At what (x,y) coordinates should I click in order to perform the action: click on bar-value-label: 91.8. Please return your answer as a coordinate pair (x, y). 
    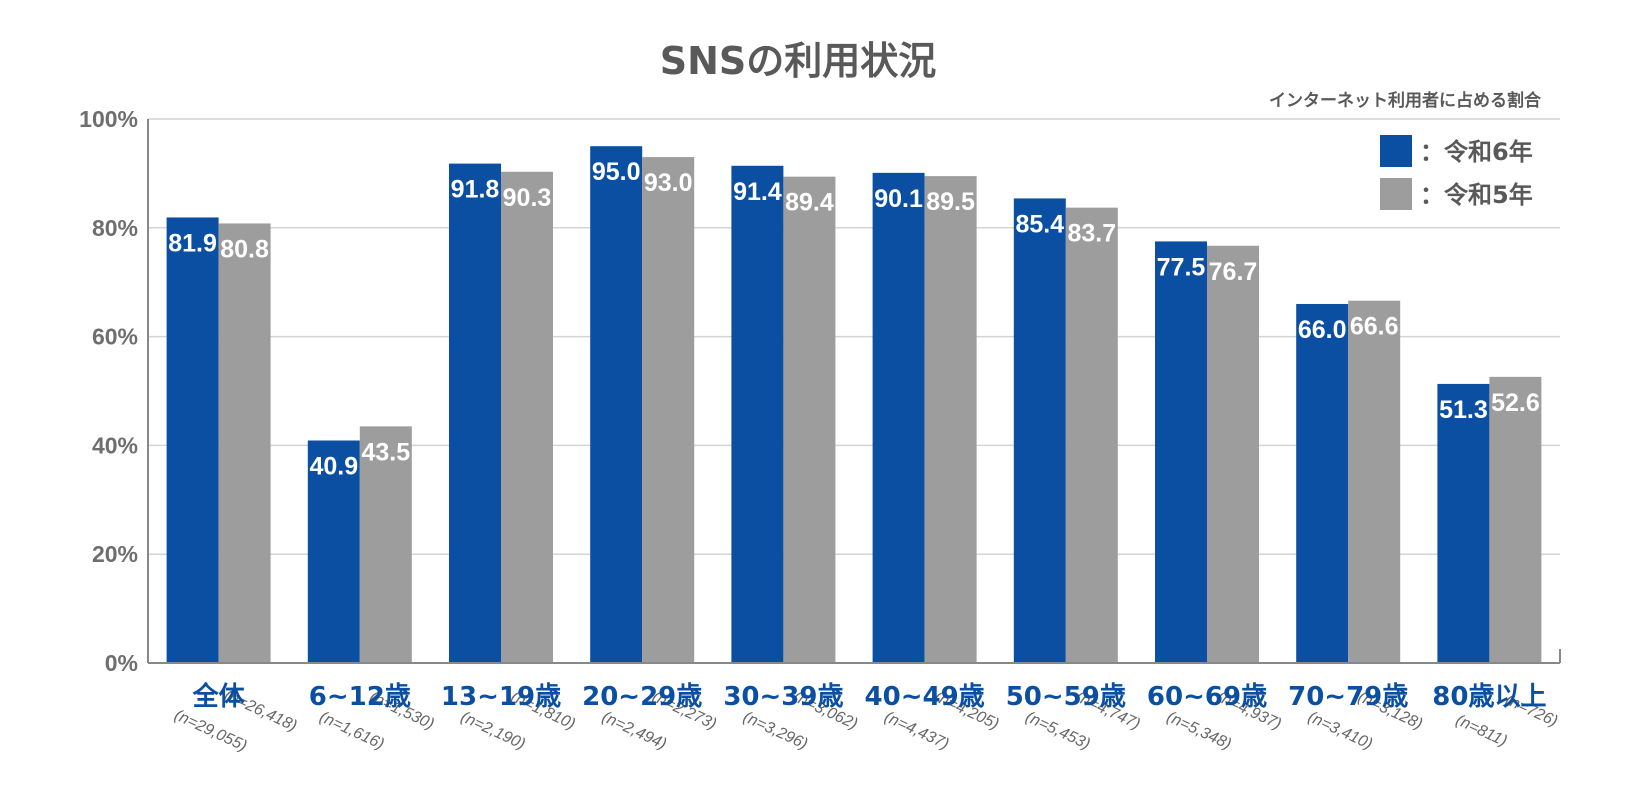
    Looking at the image, I should click on (475, 190).